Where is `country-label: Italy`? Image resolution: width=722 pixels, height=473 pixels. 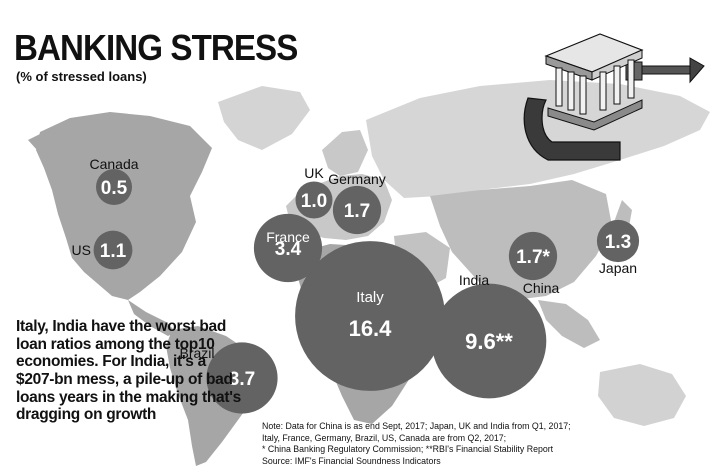
country-label: Italy is located at coordinates (370, 297).